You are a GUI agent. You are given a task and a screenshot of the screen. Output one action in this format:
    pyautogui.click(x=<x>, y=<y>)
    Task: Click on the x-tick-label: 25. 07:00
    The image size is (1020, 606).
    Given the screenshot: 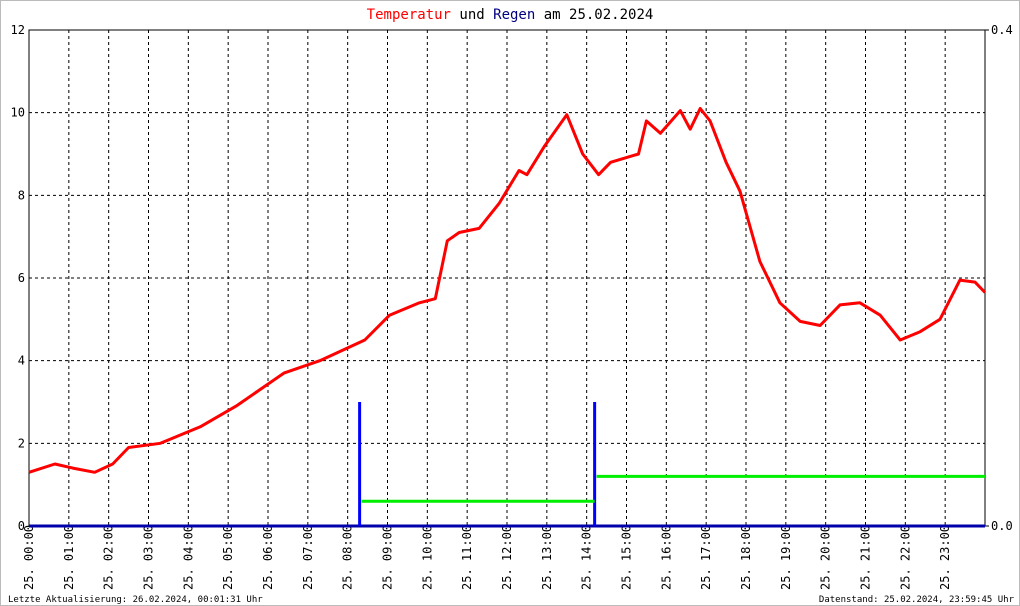 What is the action you would take?
    pyautogui.click(x=308, y=557)
    